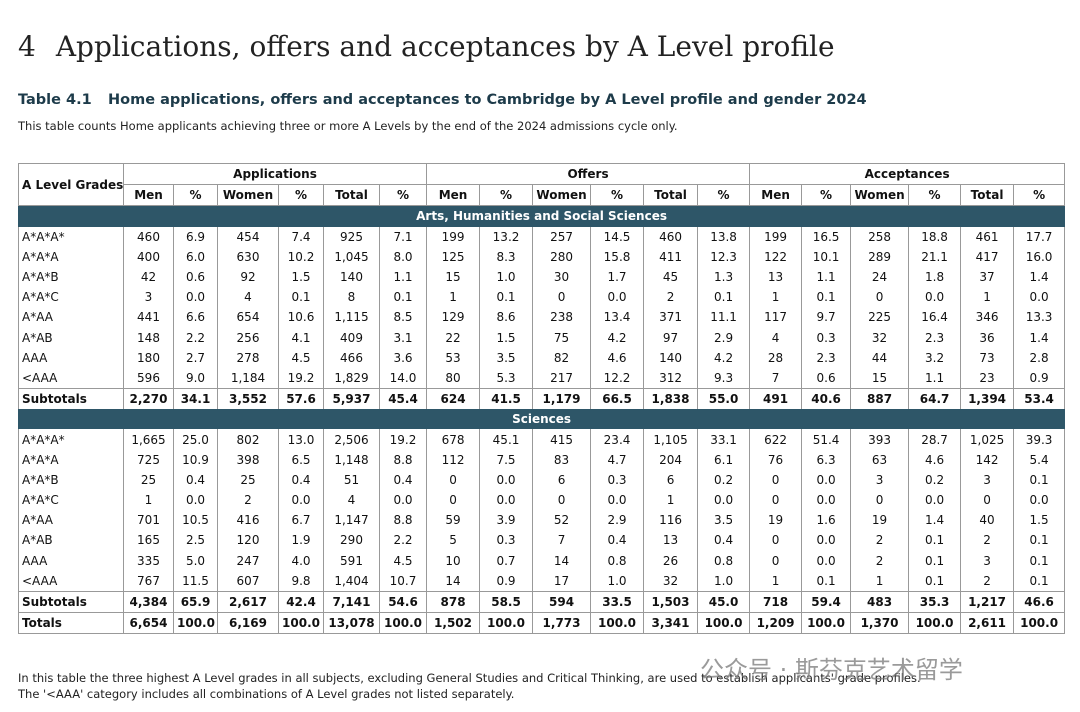  I want to click on cell: 199, so click(453, 236).